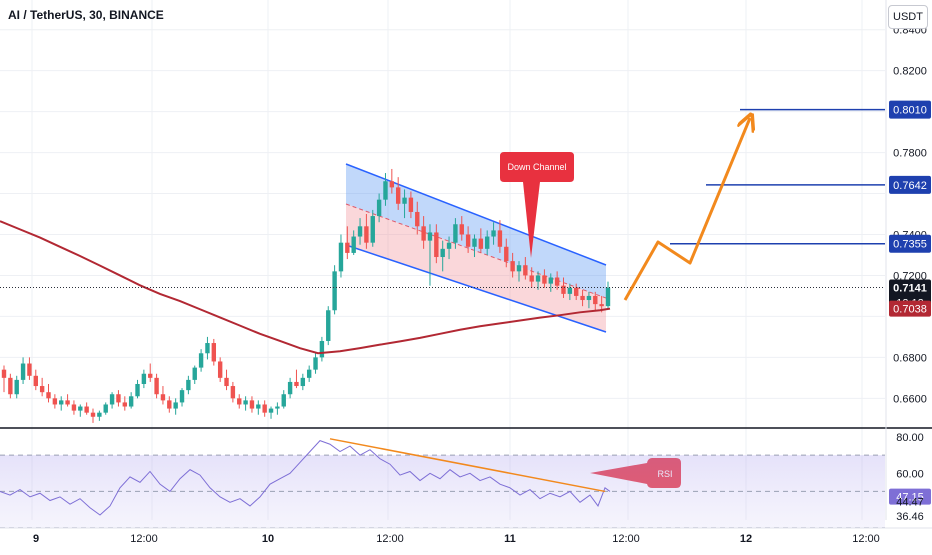 This screenshot has height=555, width=932. I want to click on current-price-label: 0.7141, so click(910, 289).